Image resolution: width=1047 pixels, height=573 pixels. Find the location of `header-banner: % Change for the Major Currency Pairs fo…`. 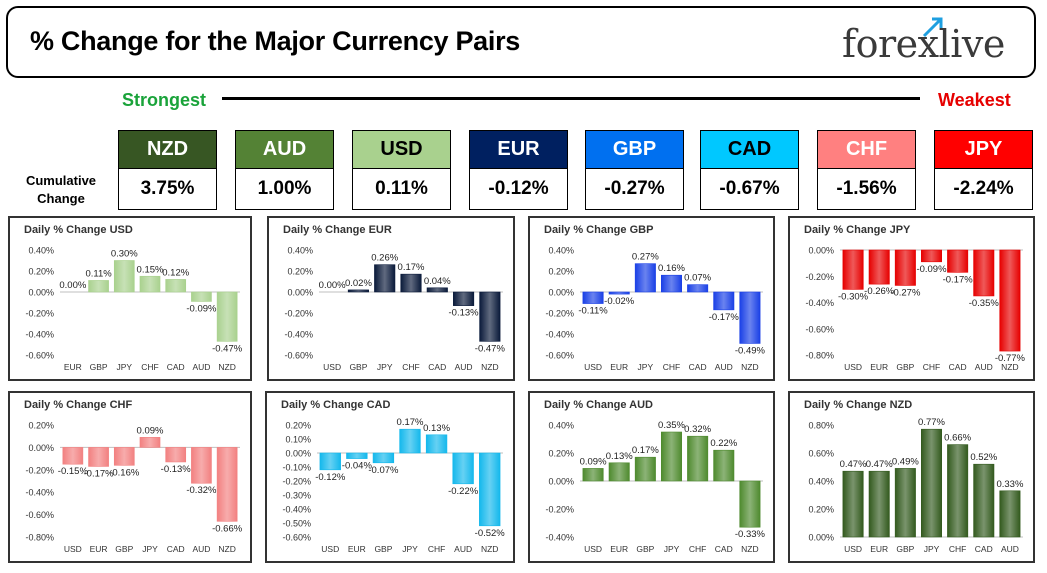

header-banner: % Change for the Major Currency Pairs fo… is located at coordinates (521, 42).